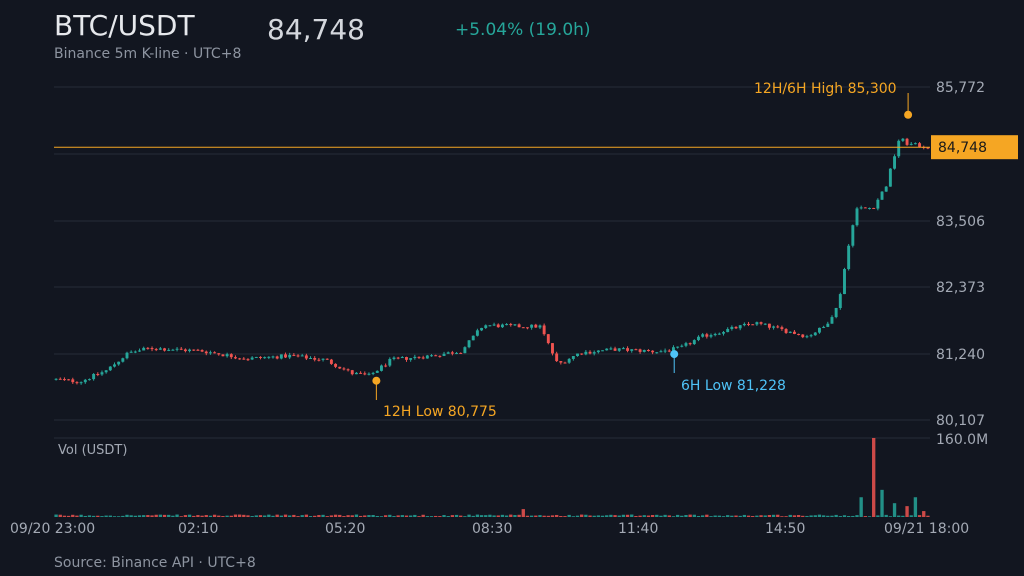 This screenshot has width=1024, height=576. Describe the element at coordinates (376, 380) in the screenshot. I see `annotation-marker` at that location.